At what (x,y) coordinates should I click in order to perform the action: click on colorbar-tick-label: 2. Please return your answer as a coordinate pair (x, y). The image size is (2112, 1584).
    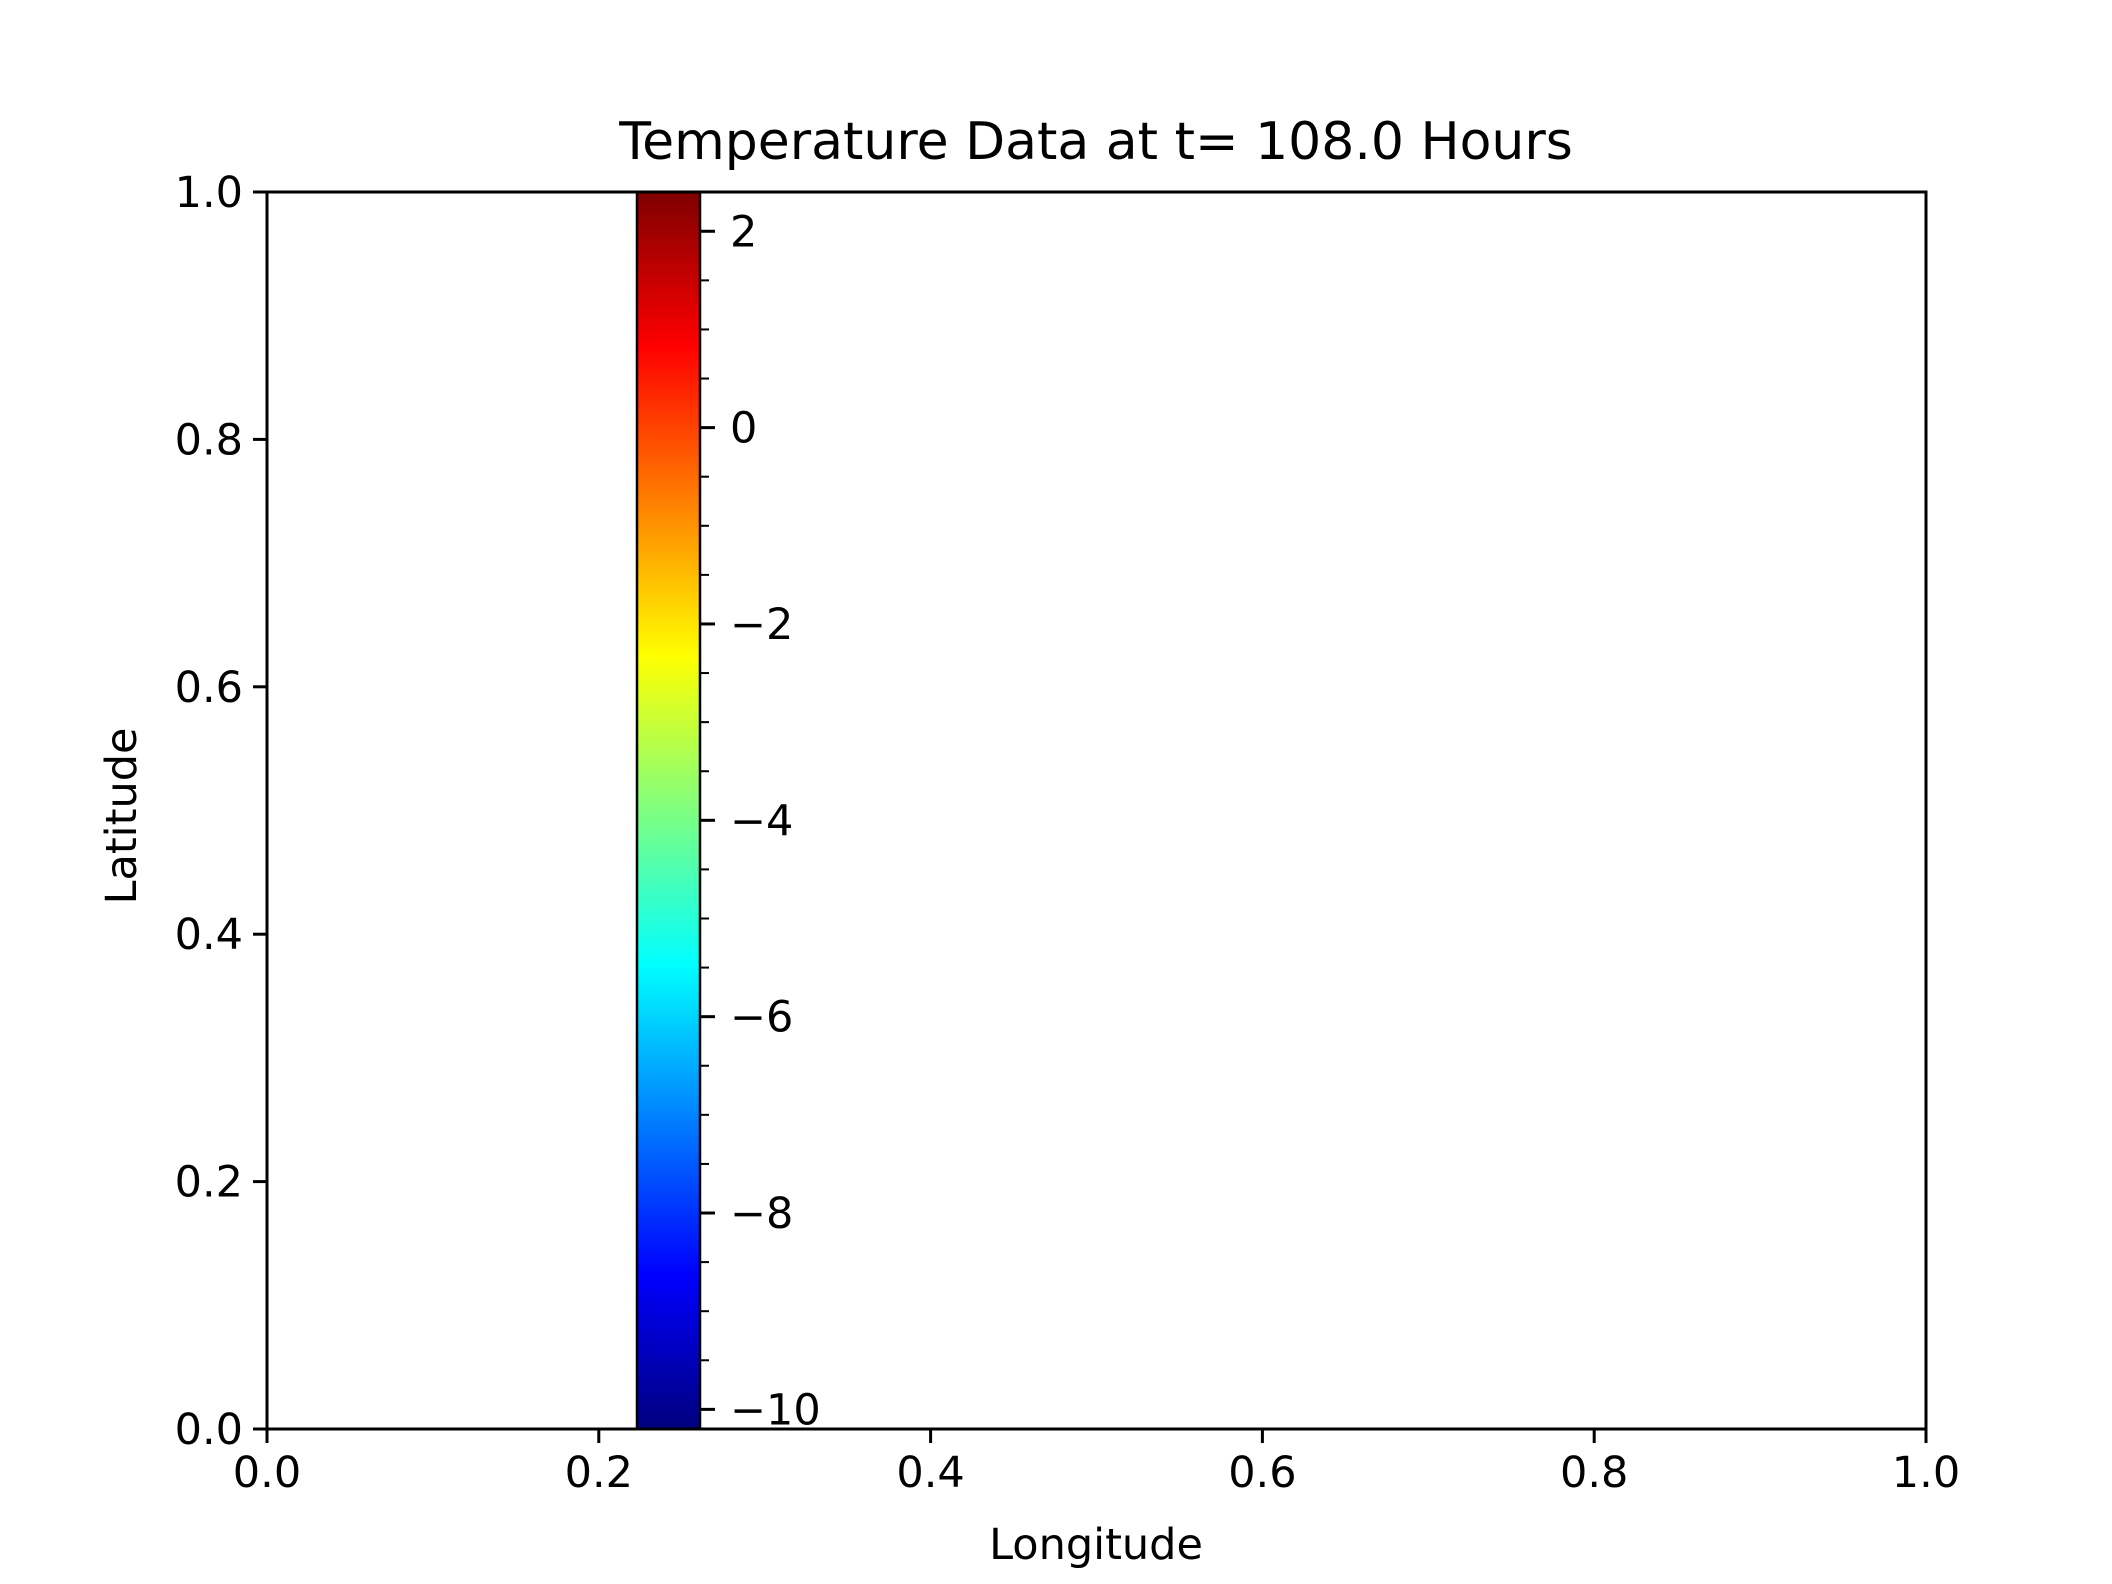
    Looking at the image, I should click on (743, 232).